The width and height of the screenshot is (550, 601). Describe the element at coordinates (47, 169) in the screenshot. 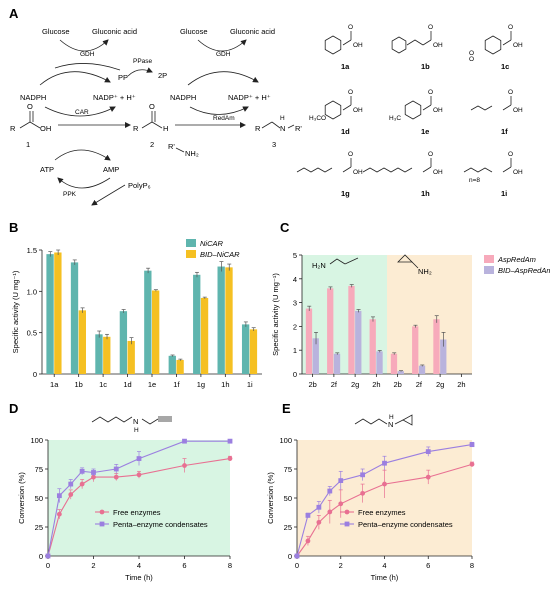

I see `atp-label: ATP` at that location.